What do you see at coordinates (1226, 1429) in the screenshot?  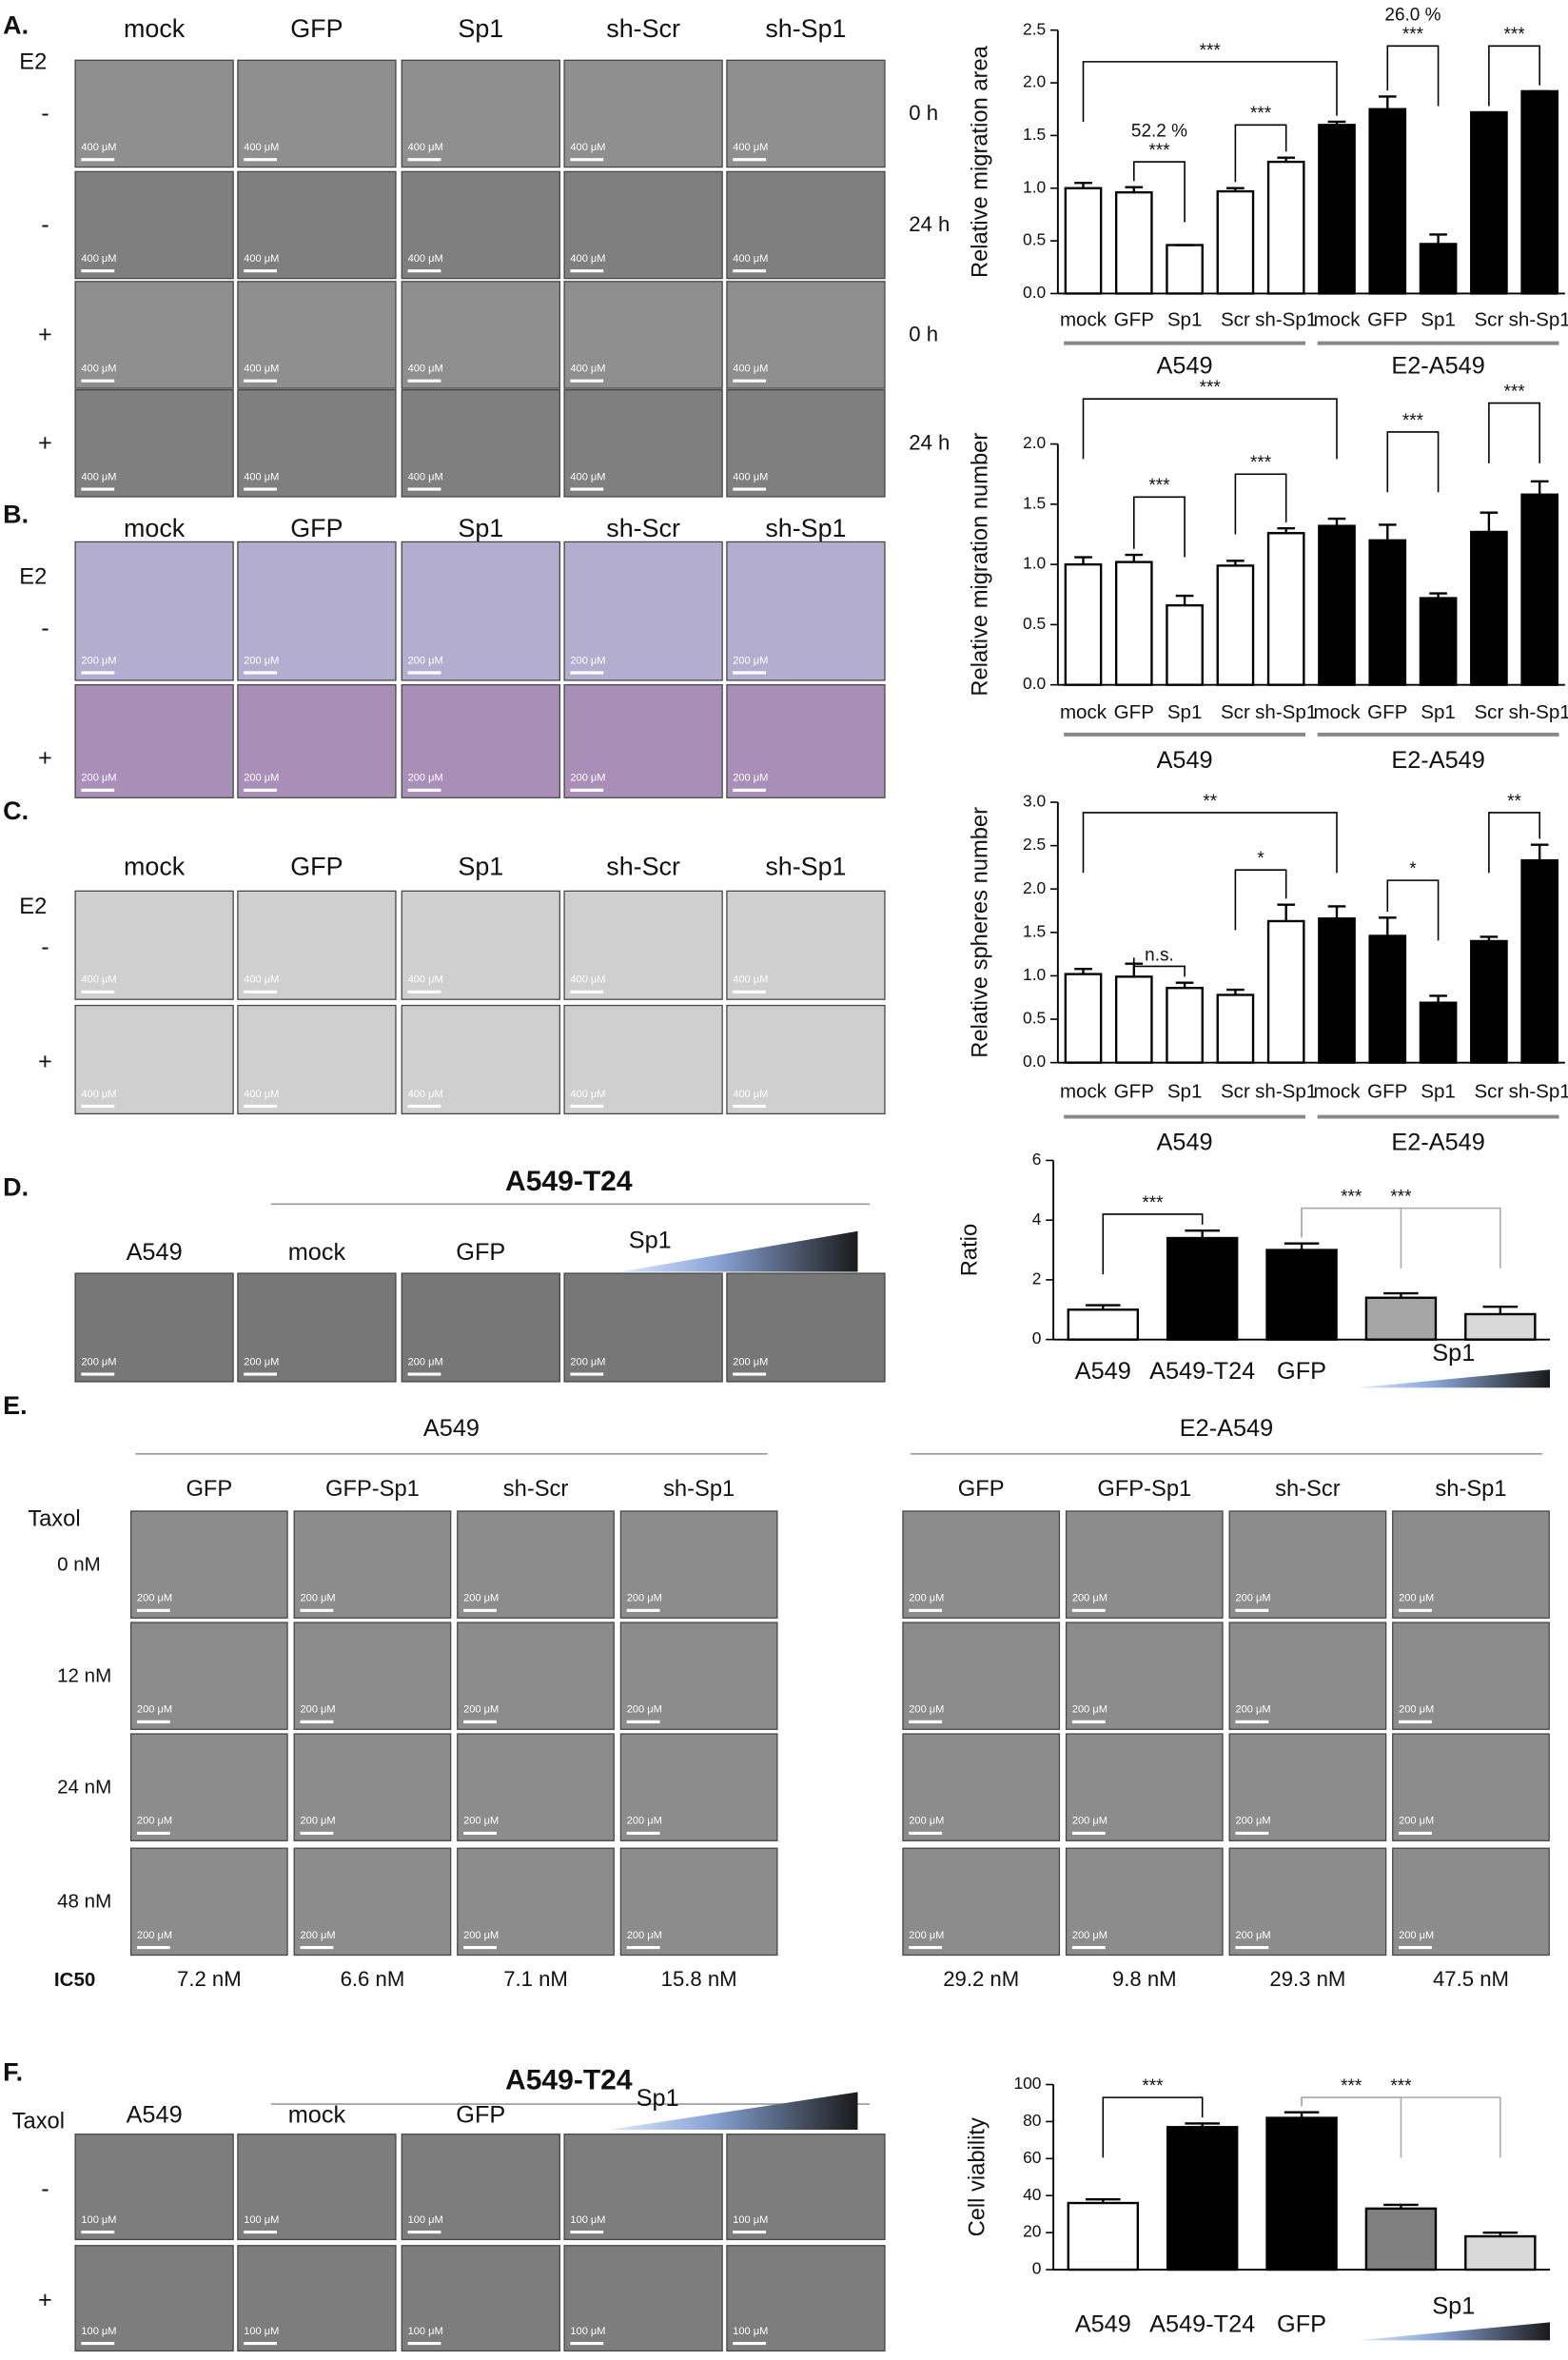 I see `group-title: E2-A549` at bounding box center [1226, 1429].